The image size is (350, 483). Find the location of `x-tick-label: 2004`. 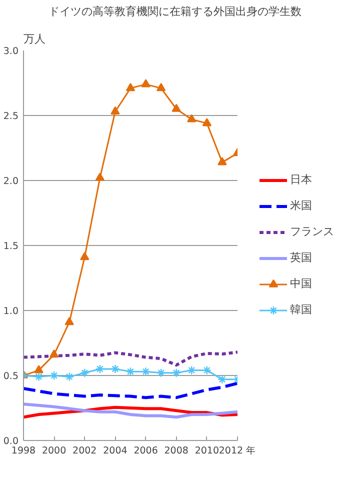

x-tick-label: 2004 is located at coordinates (115, 450).